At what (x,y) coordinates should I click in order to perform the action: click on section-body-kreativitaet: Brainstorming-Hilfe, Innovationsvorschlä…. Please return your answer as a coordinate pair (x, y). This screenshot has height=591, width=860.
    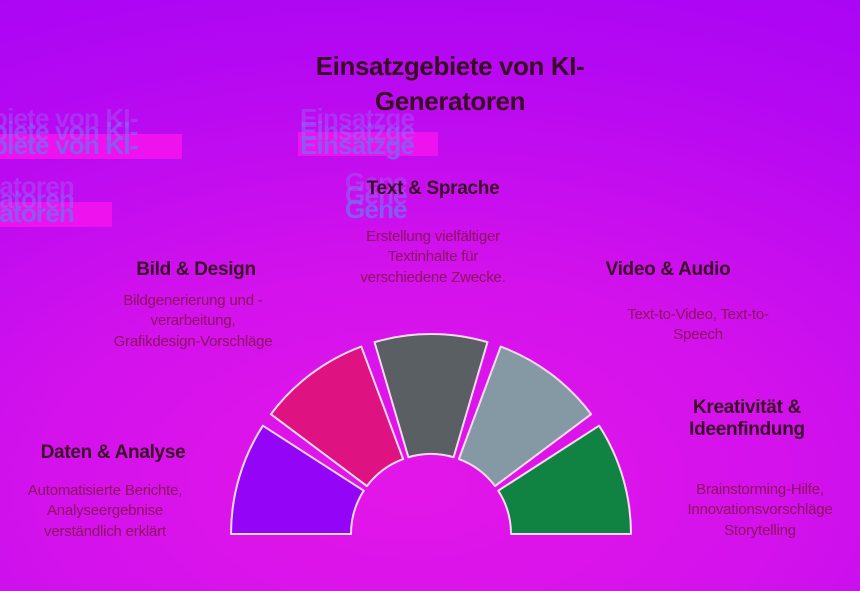
    Looking at the image, I should click on (760, 510).